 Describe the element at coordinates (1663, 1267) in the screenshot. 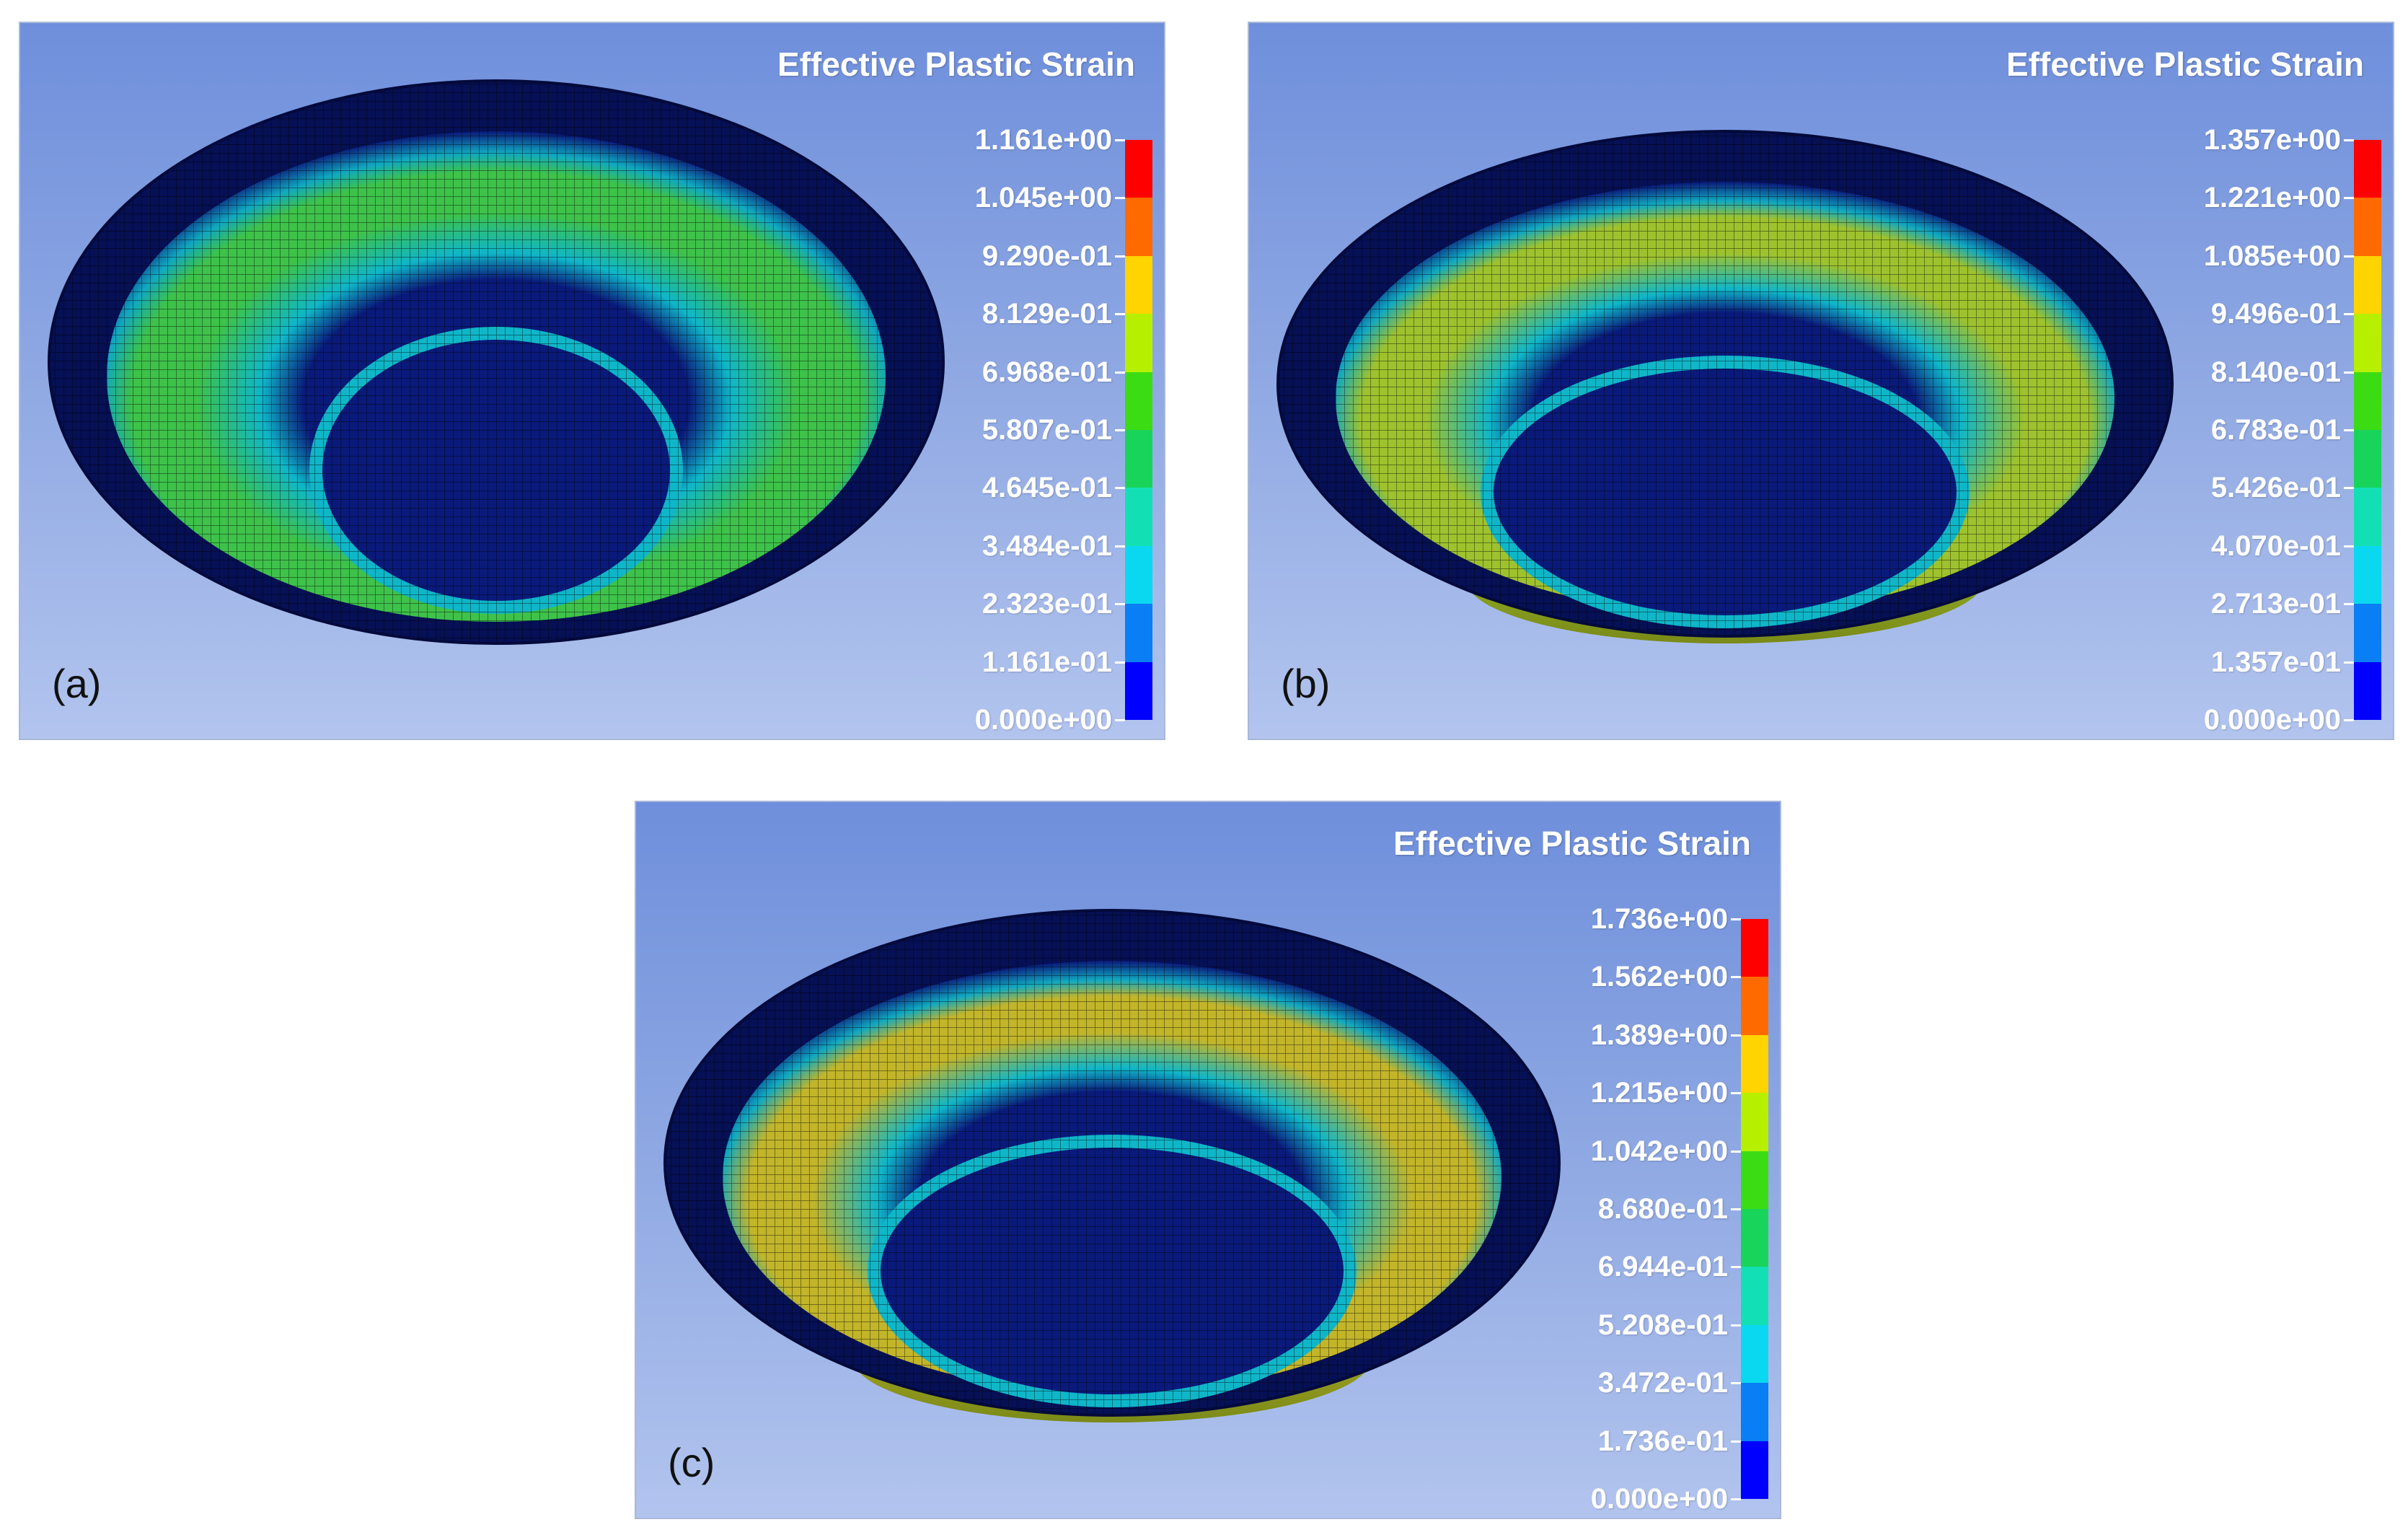

I see `legend-value-label: 6.944e-01` at that location.